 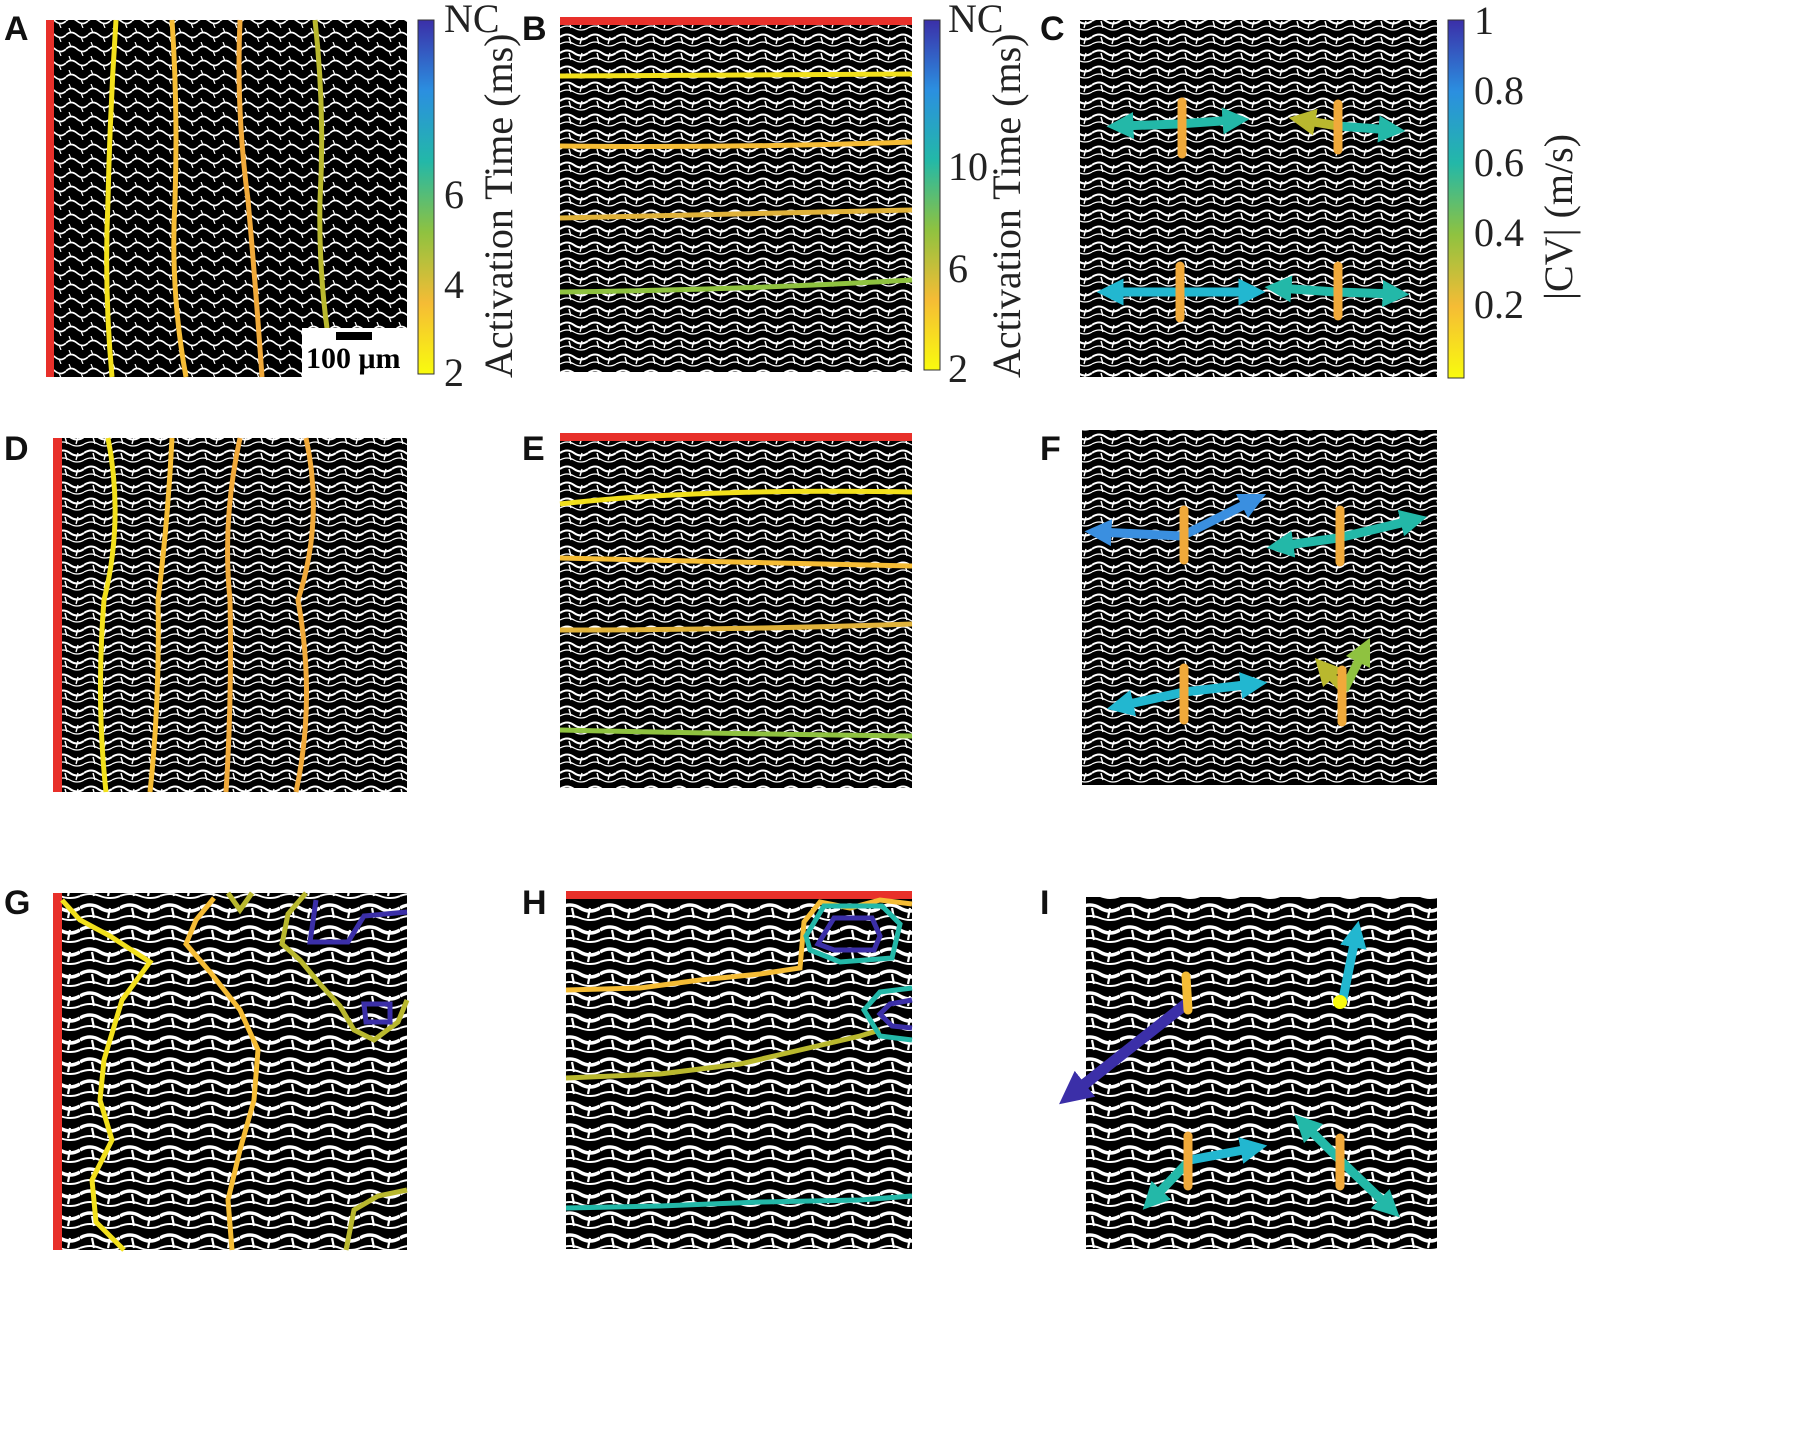 I want to click on colorbar-a-tick-1: 6, so click(x=454, y=194).